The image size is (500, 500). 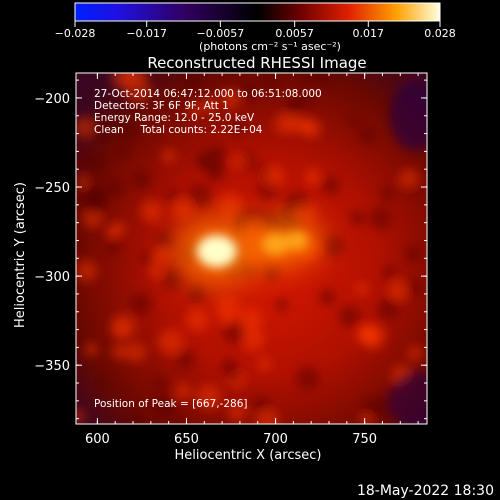 I want to click on colorbar-tick-label: 0.0057, so click(x=294, y=33).